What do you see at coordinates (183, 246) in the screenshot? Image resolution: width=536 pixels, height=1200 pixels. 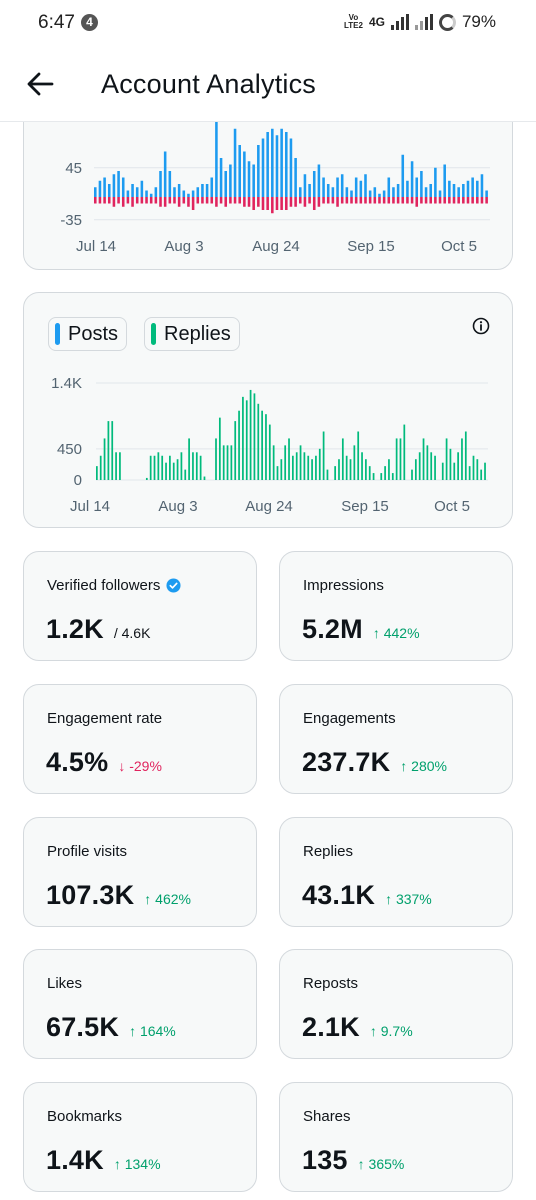 I see `x-tick-label: Aug 3` at bounding box center [183, 246].